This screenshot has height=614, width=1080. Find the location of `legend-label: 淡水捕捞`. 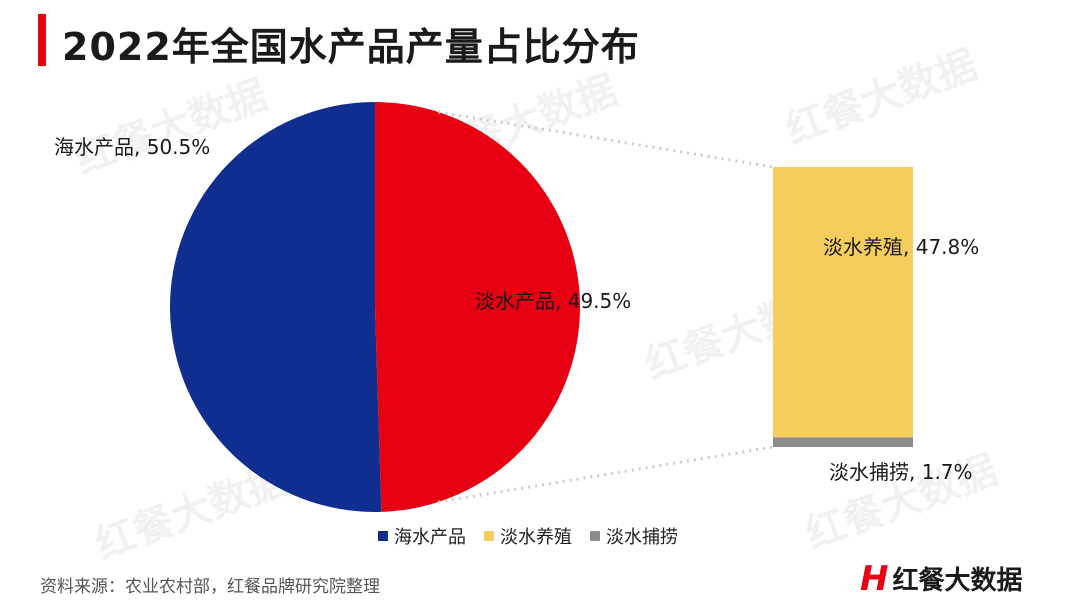

legend-label: 淡水捕捞 is located at coordinates (642, 537).